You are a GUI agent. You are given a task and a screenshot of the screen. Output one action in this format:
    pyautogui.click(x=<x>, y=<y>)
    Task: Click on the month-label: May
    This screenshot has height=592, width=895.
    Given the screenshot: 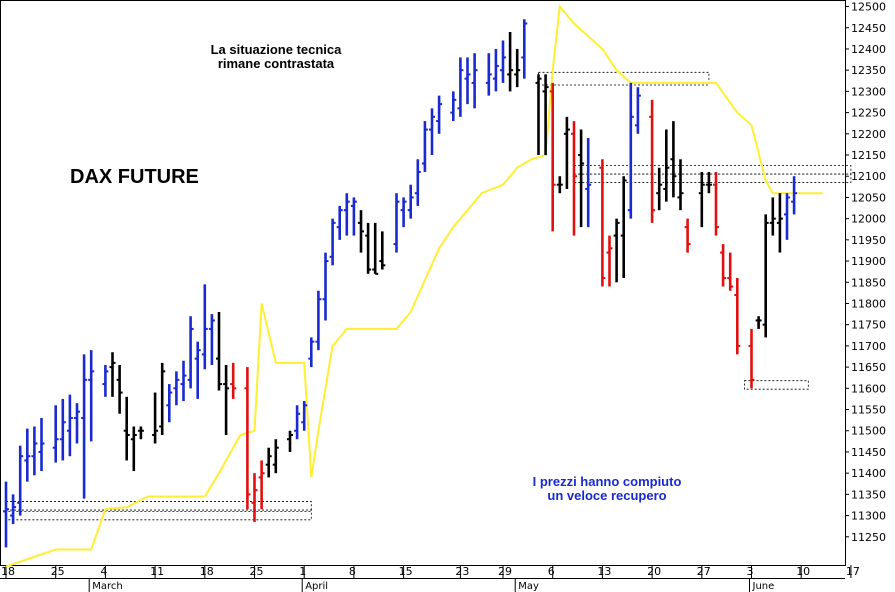 What is the action you would take?
    pyautogui.click(x=528, y=586)
    